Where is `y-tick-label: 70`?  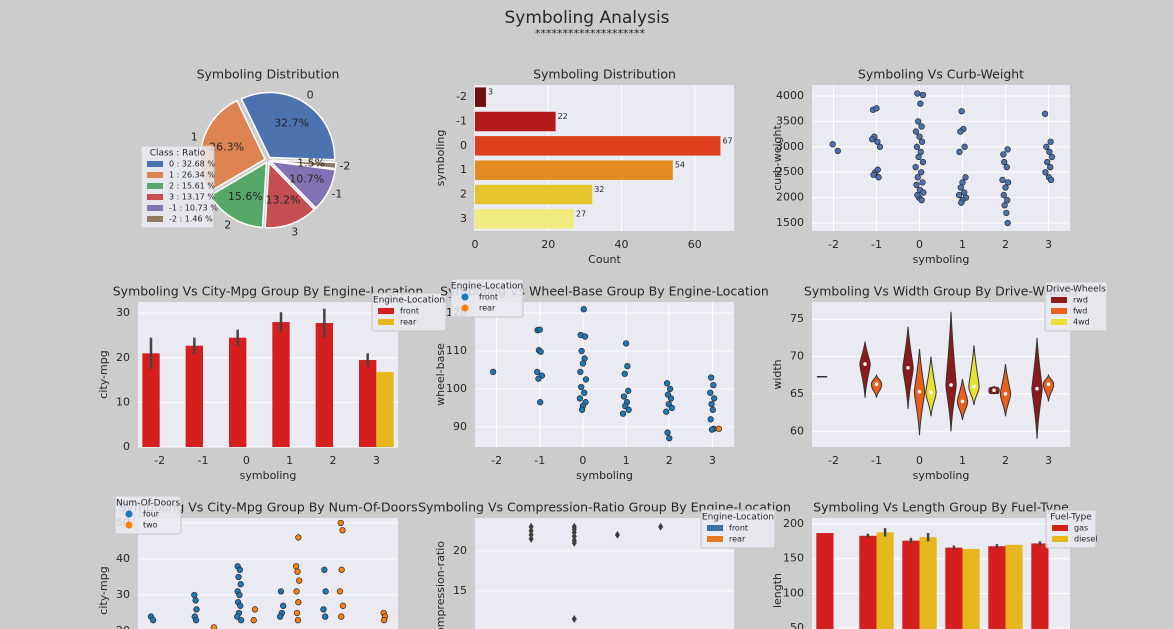 y-tick-label: 70 is located at coordinates (797, 356).